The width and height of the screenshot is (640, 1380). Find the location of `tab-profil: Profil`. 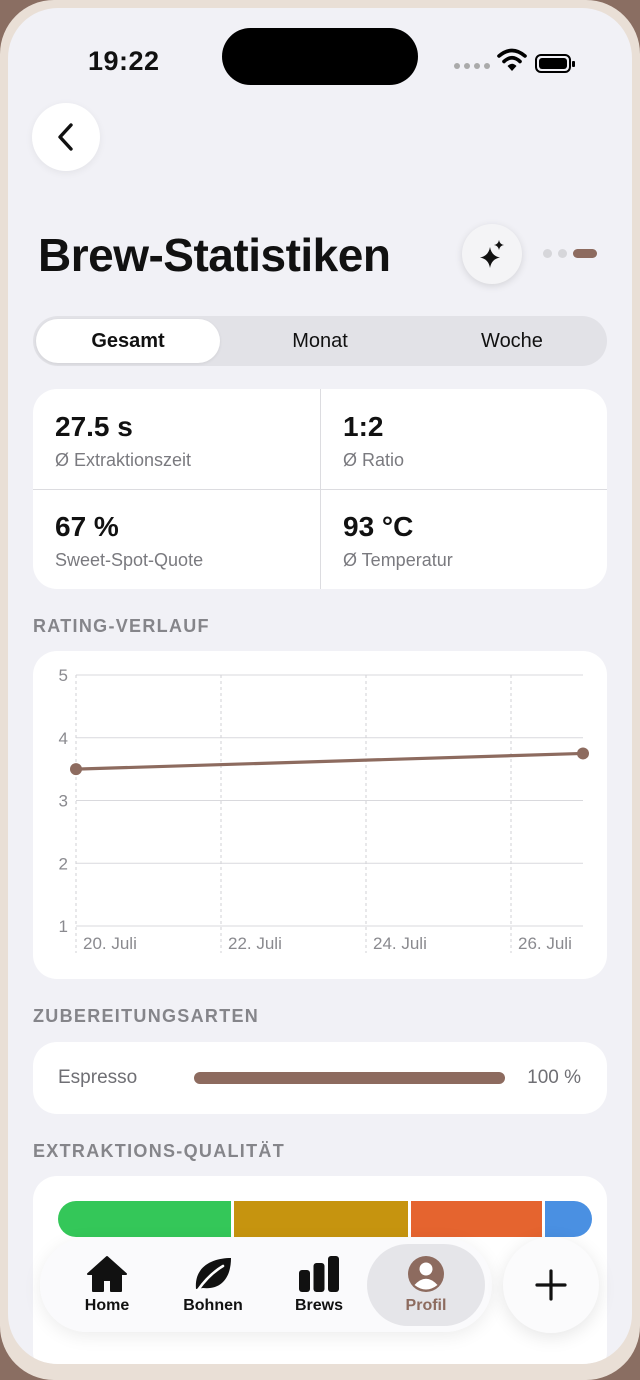

tab-profil: Profil is located at coordinates (426, 1285).